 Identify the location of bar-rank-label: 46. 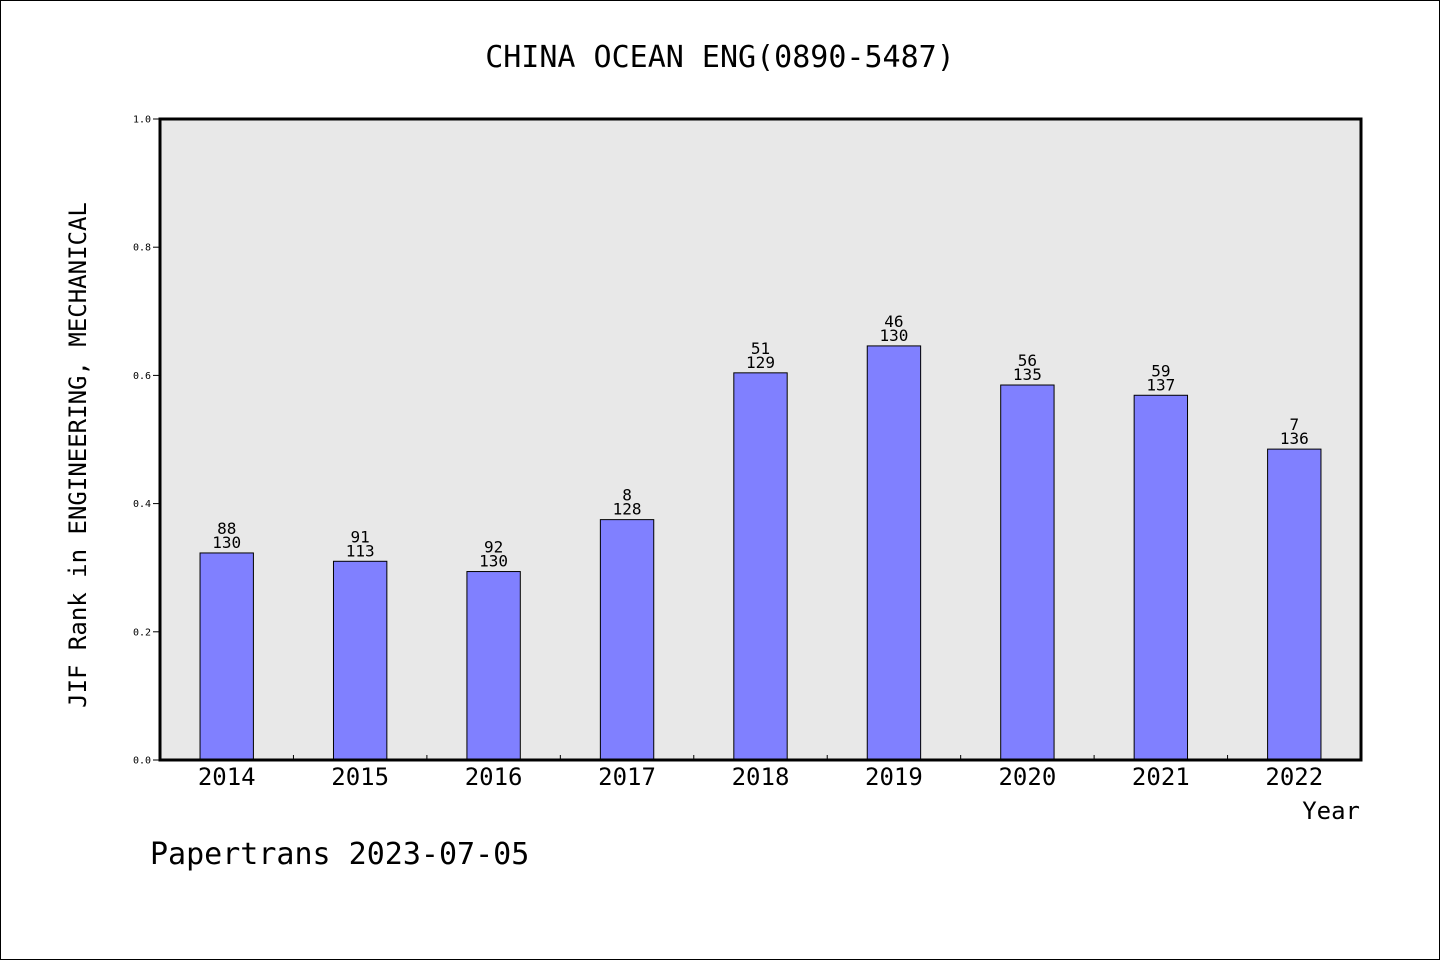
(893, 321).